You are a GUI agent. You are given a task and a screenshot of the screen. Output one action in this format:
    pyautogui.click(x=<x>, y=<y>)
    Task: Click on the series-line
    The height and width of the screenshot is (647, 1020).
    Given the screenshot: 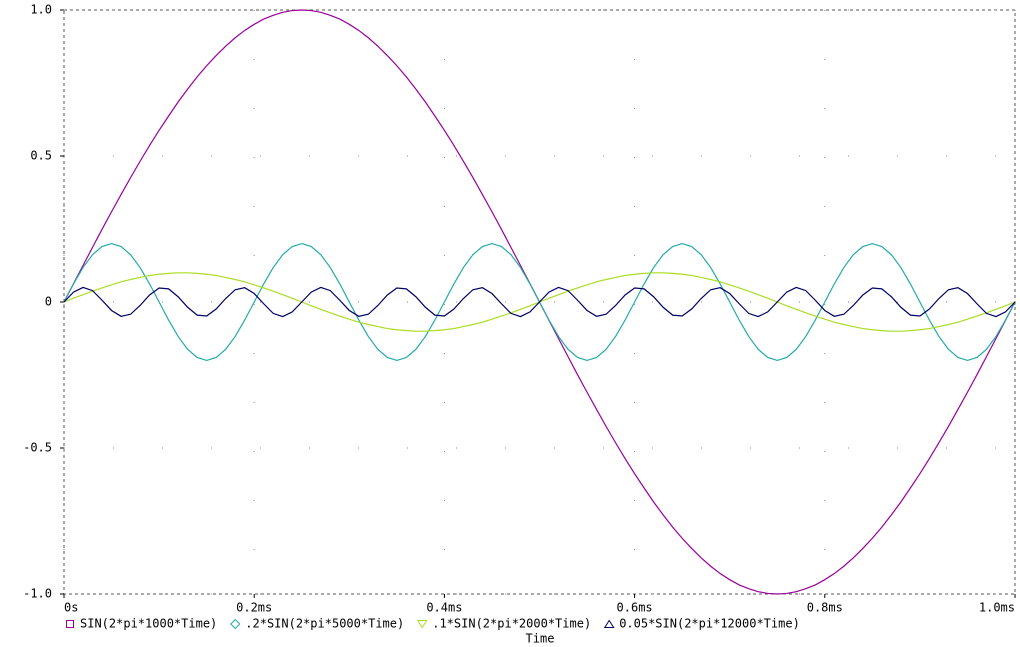 What is the action you would take?
    pyautogui.click(x=539, y=302)
    